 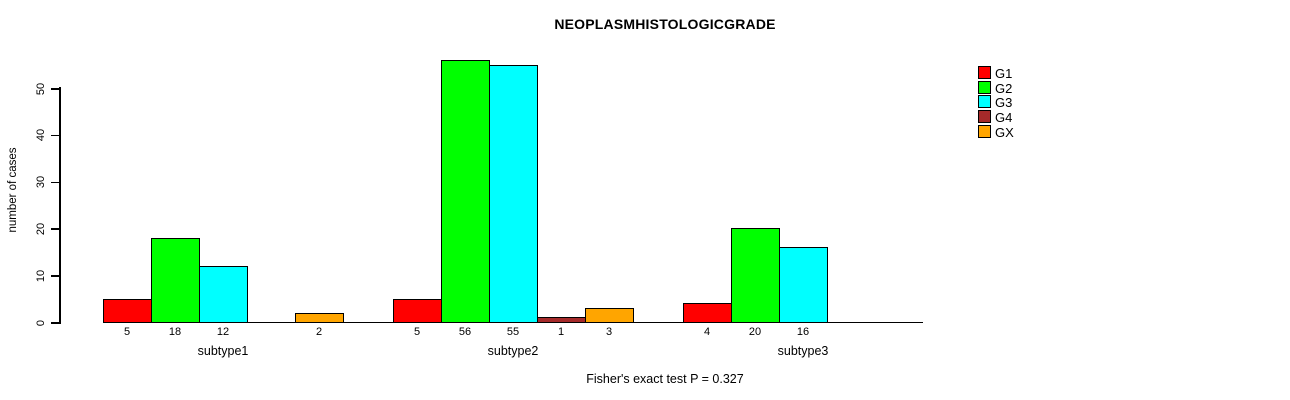 What do you see at coordinates (41, 275) in the screenshot?
I see `y-tick-label: 10` at bounding box center [41, 275].